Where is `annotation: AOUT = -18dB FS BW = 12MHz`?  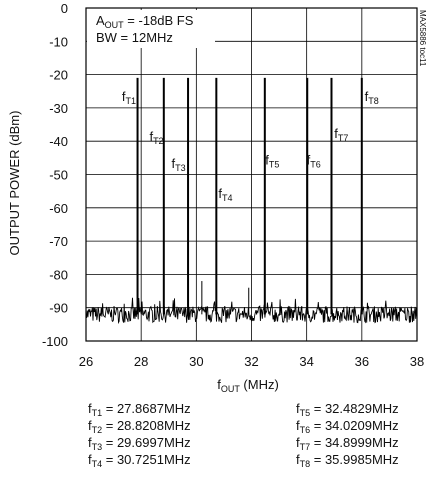
annotation: AOUT = -18dB FS BW = 12MHz is located at coordinates (145, 29).